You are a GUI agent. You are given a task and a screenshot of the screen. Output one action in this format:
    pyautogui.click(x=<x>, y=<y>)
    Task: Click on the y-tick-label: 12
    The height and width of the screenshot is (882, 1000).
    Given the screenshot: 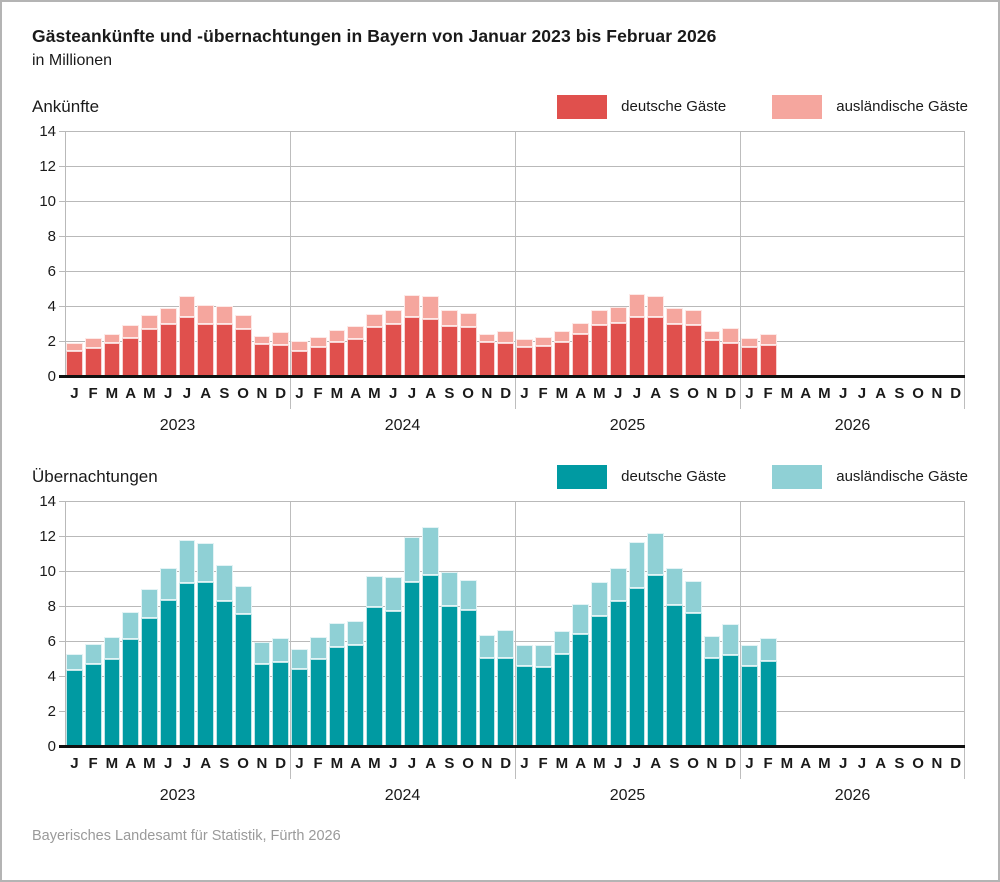 What is the action you would take?
    pyautogui.click(x=47, y=166)
    